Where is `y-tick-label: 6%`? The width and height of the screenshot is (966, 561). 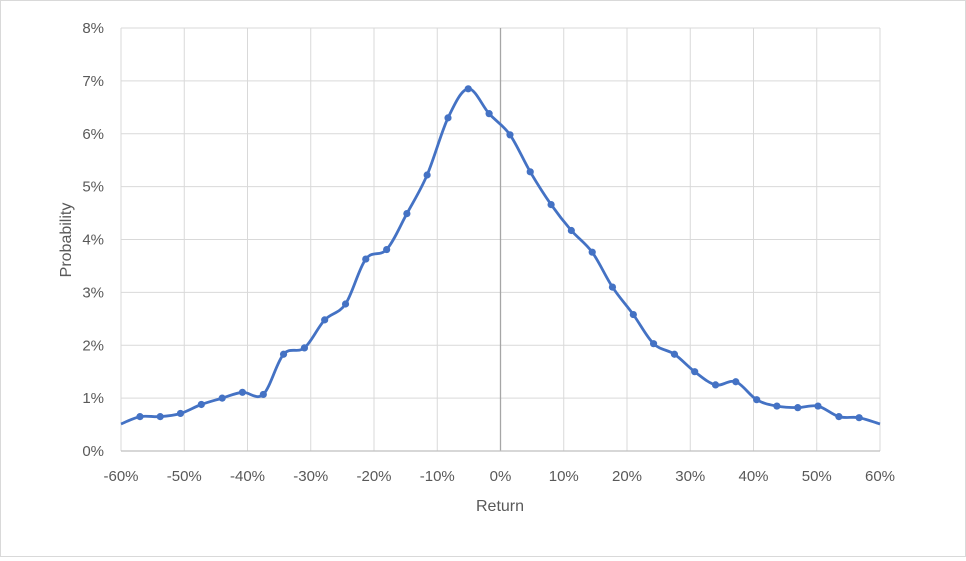
y-tick-label: 6% is located at coordinates (93, 134).